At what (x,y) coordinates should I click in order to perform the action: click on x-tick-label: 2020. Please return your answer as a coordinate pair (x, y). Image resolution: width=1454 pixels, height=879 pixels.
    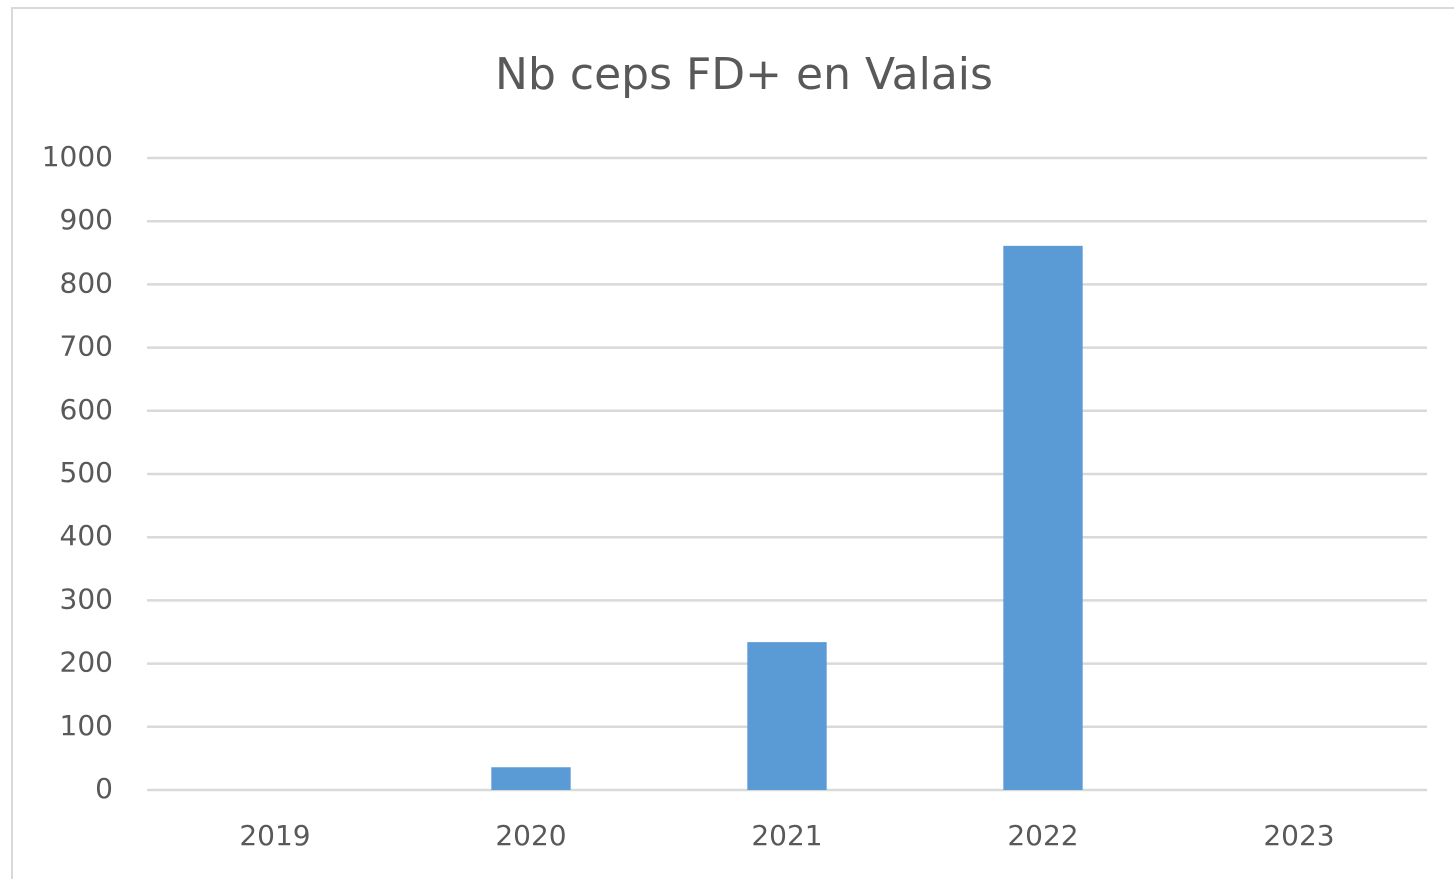
    Looking at the image, I should click on (530, 835).